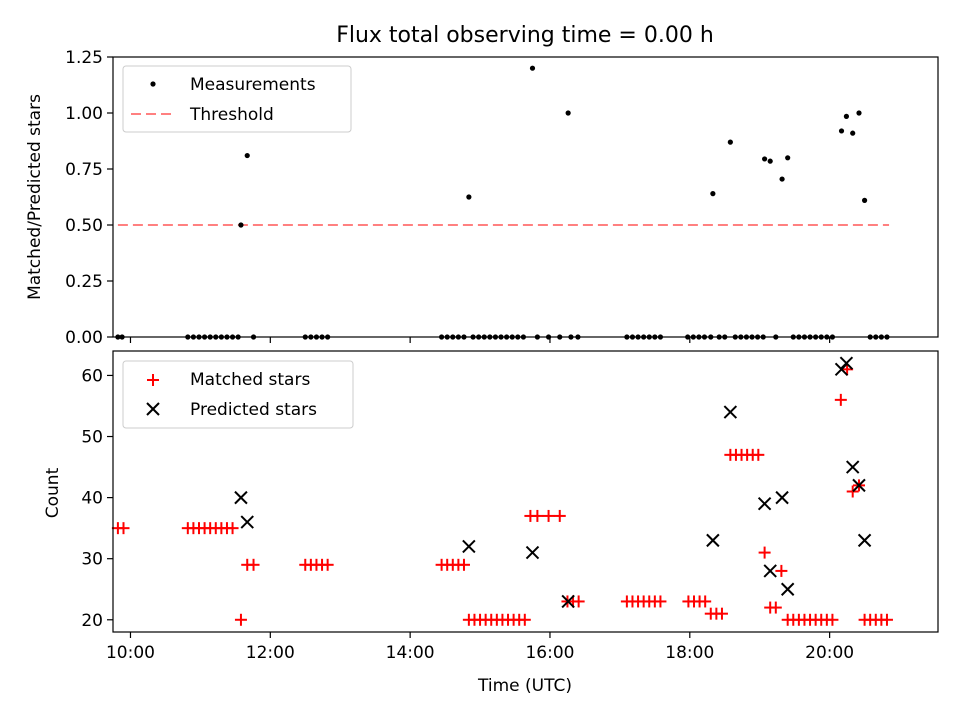 The width and height of the screenshot is (960, 720). I want to click on bottom-x-axis-label: Time (UTC), so click(524, 686).